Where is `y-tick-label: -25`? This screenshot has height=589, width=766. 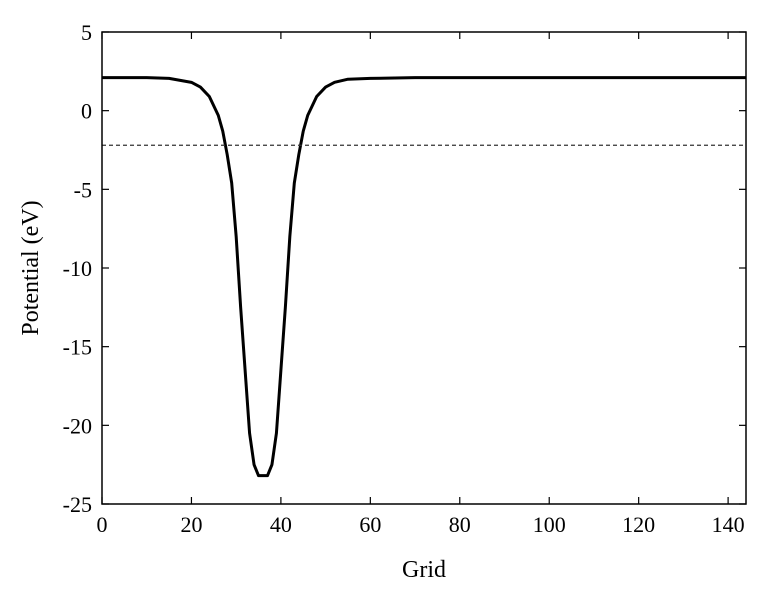
y-tick-label: -25 is located at coordinates (77, 504).